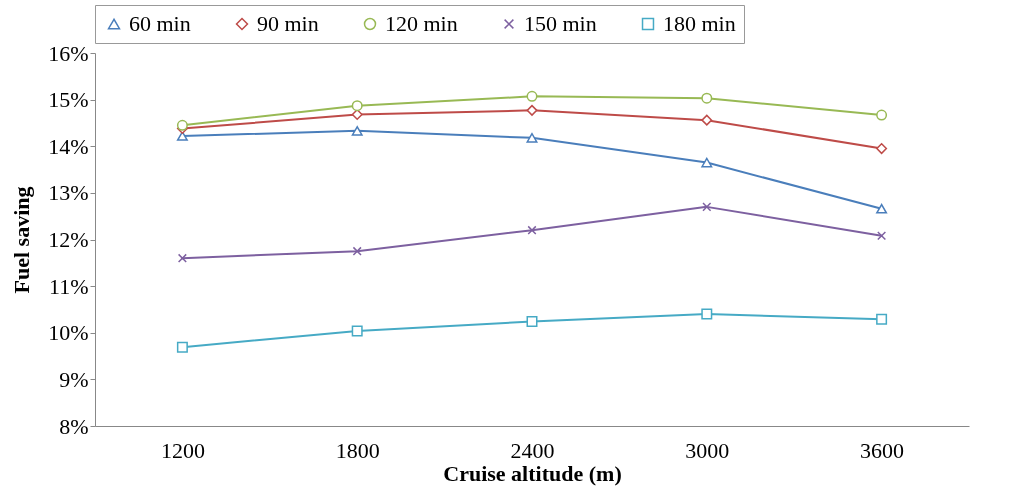 Image resolution: width=1013 pixels, height=495 pixels. What do you see at coordinates (182, 450) in the screenshot?
I see `x-tick-label: 1200` at bounding box center [182, 450].